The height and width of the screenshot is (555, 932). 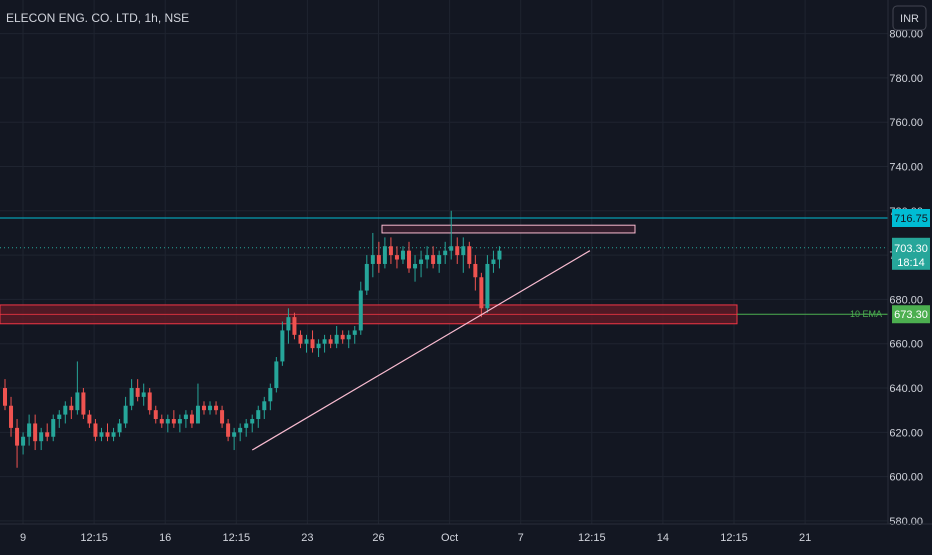 What do you see at coordinates (415, 538) in the screenshot?
I see `time-axis: 9 12:15 16 12:15 23 26 Oct 7 12:15 14 12:15 21` at bounding box center [415, 538].